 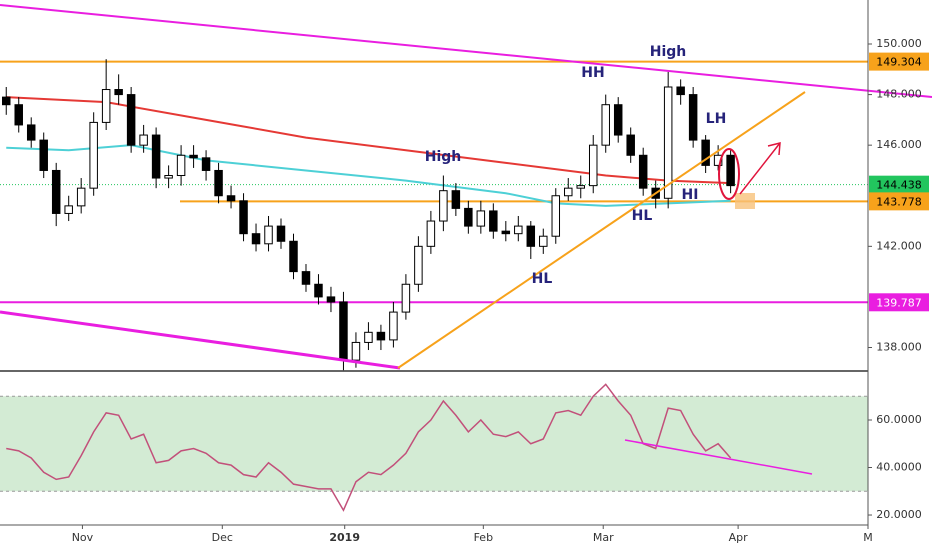 What do you see at coordinates (899, 94) in the screenshot?
I see `y-tick-label: 148.000` at bounding box center [899, 94].